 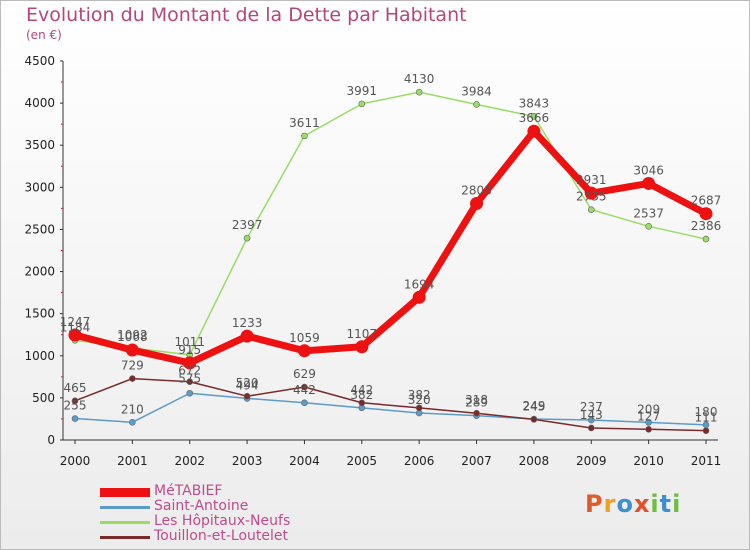 I want to click on x-tick-label: 2011, so click(x=706, y=461).